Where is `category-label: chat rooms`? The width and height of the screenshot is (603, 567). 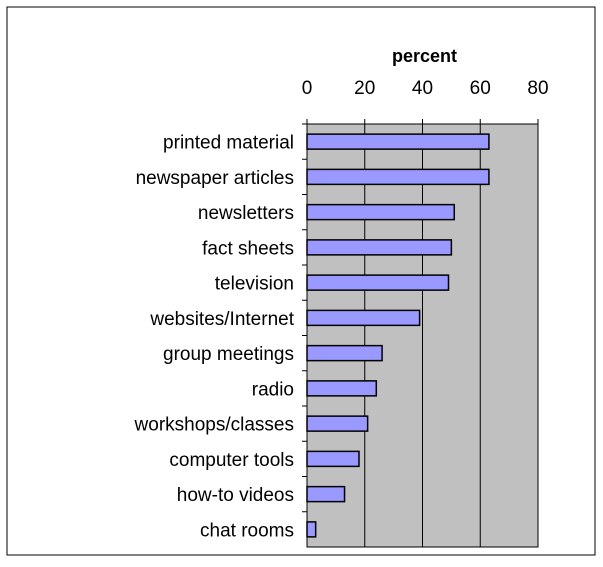 category-label: chat rooms is located at coordinates (247, 530).